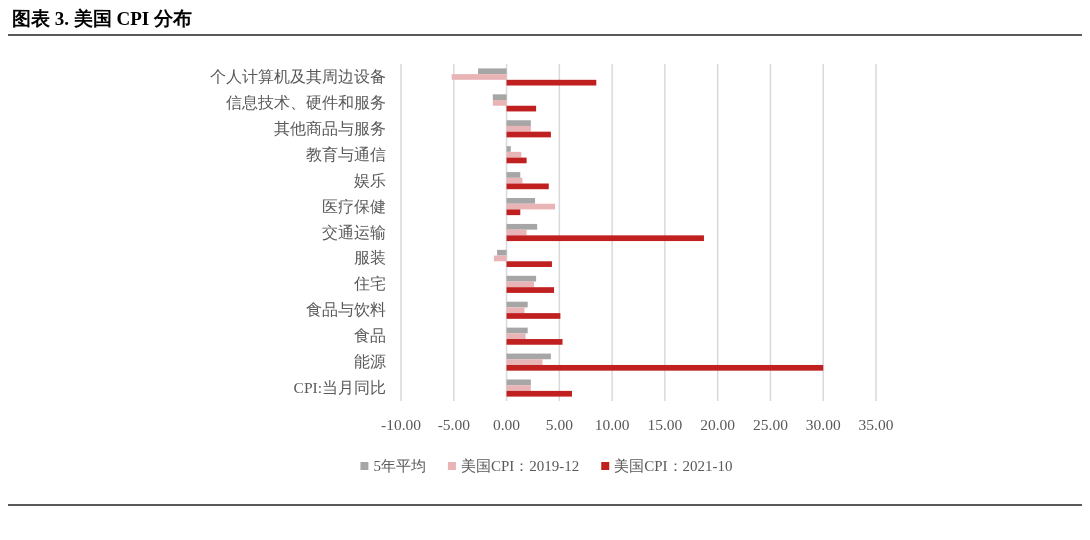  Describe the element at coordinates (673, 466) in the screenshot. I see `legend-label: 美国CPI：2021-10` at that location.